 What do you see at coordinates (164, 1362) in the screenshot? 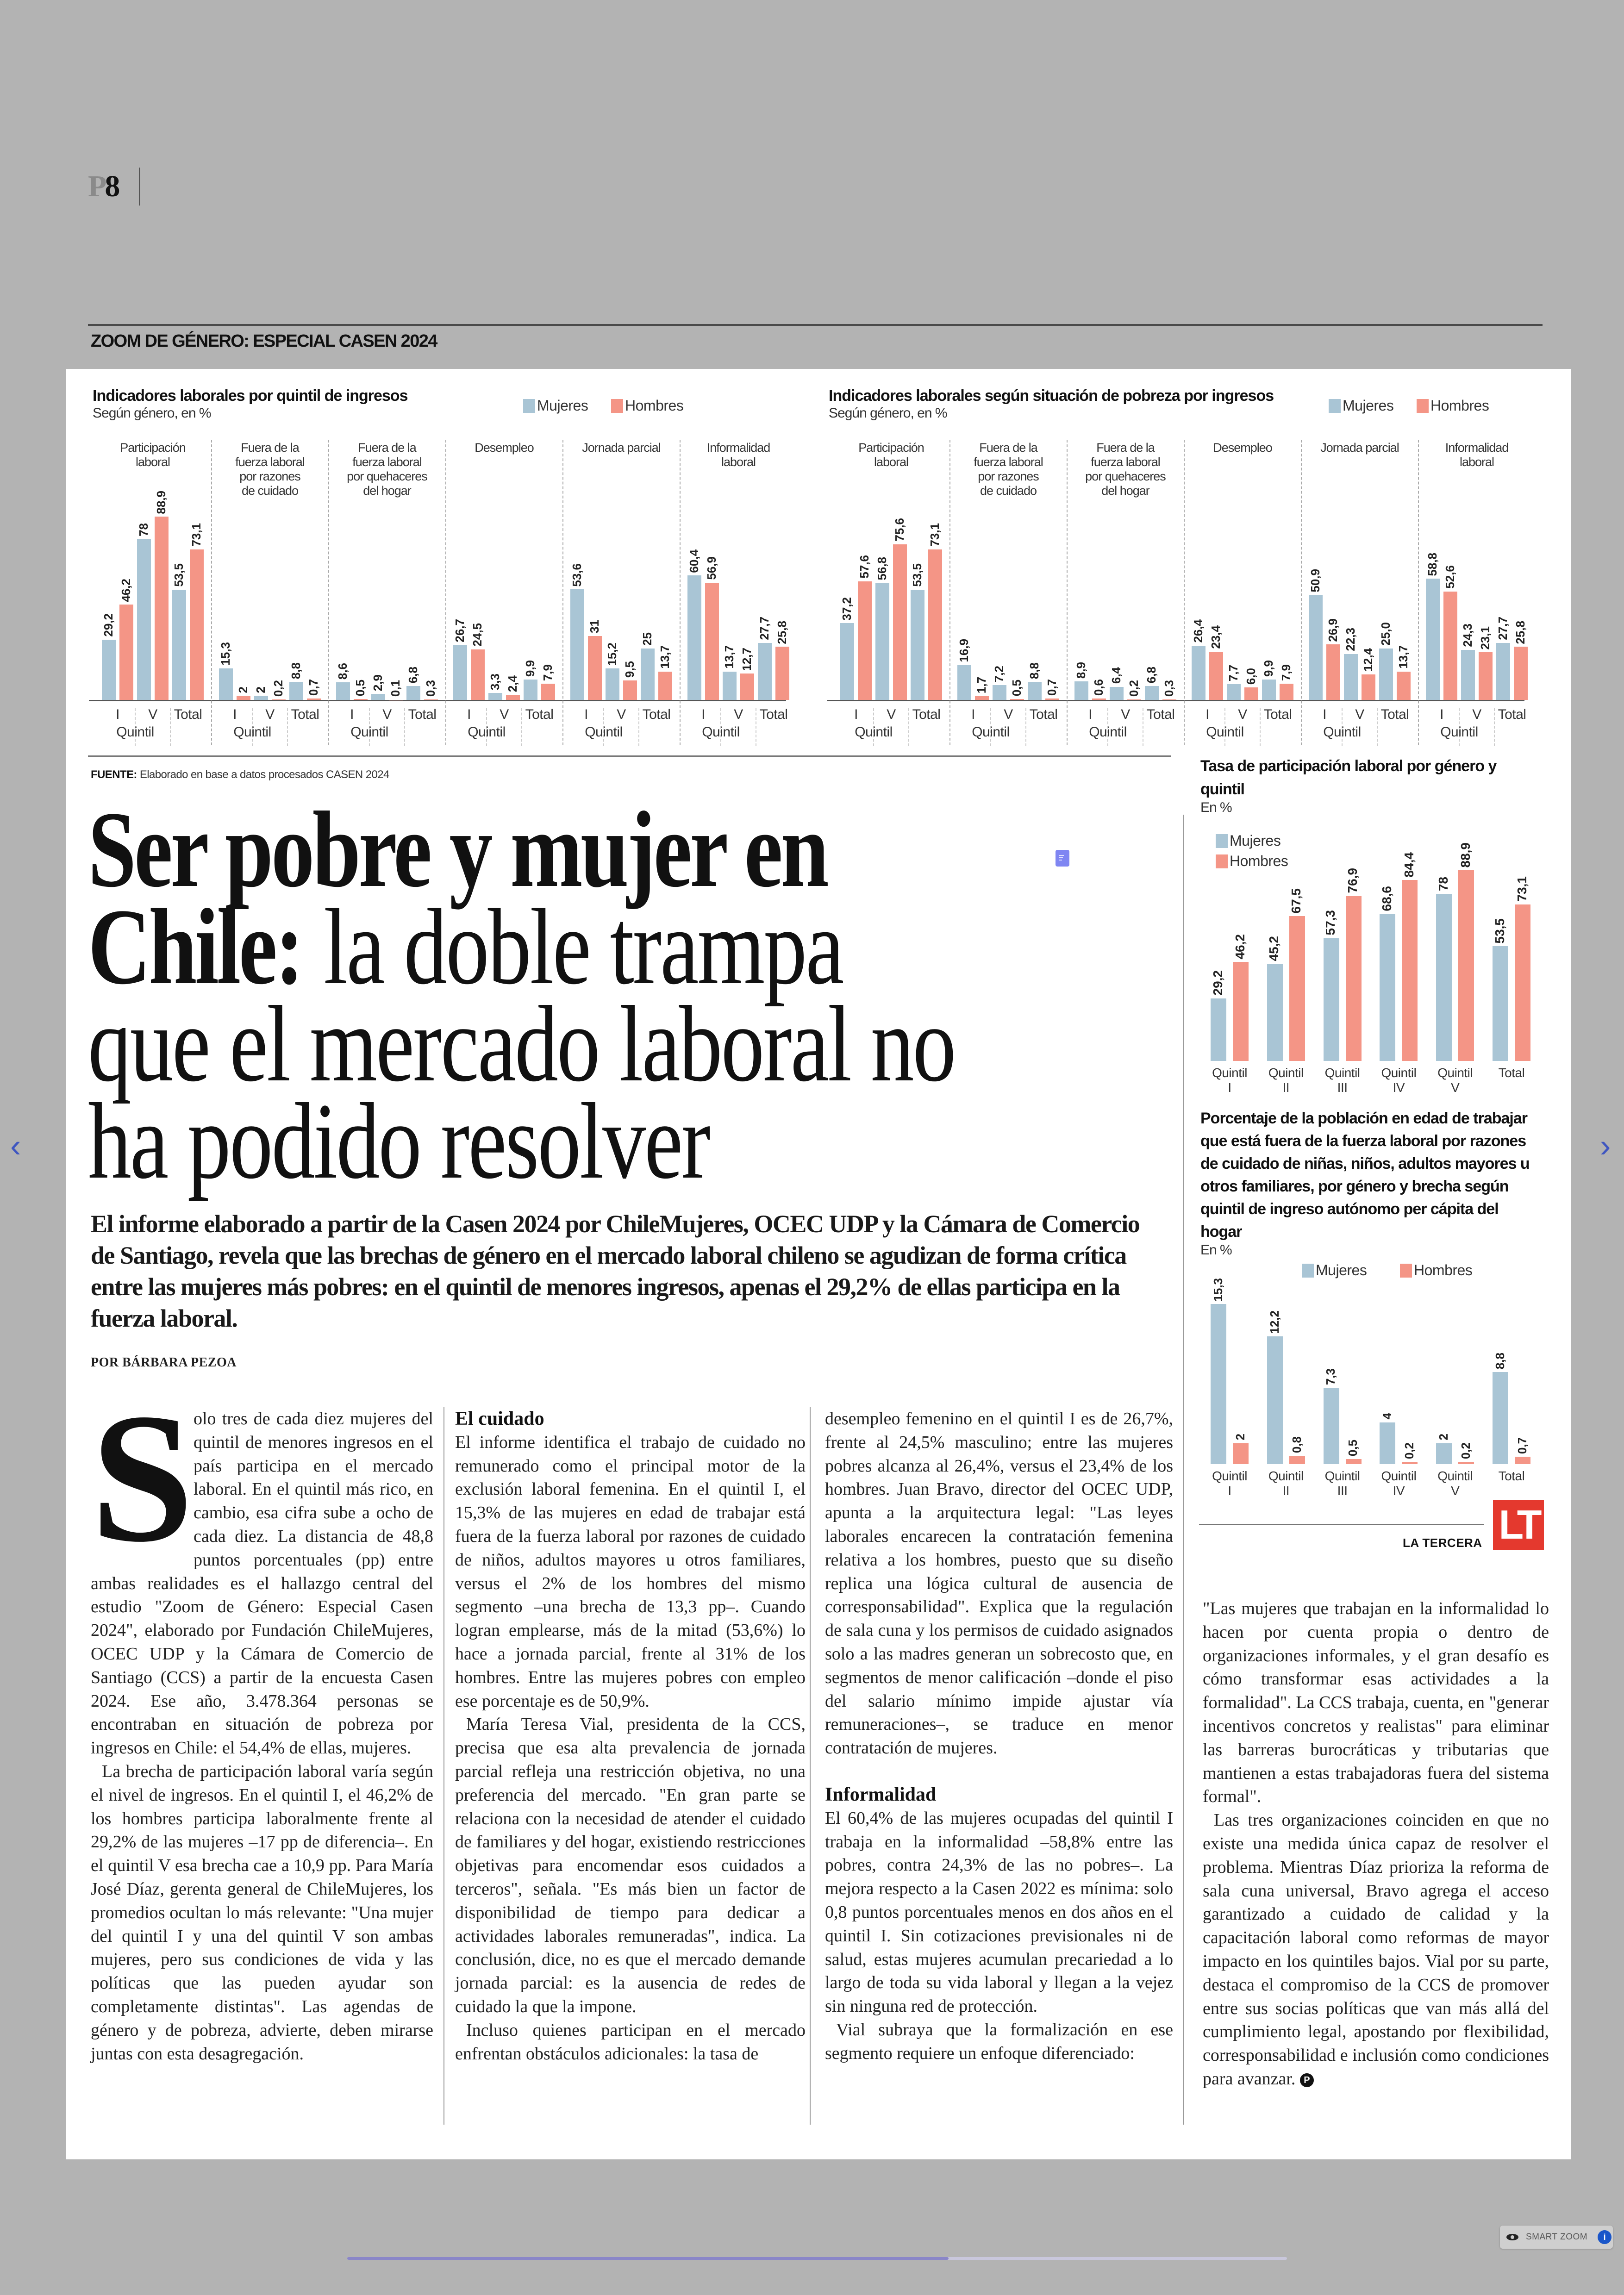
I see `byline: POR BÁRBARA PEZOA` at bounding box center [164, 1362].